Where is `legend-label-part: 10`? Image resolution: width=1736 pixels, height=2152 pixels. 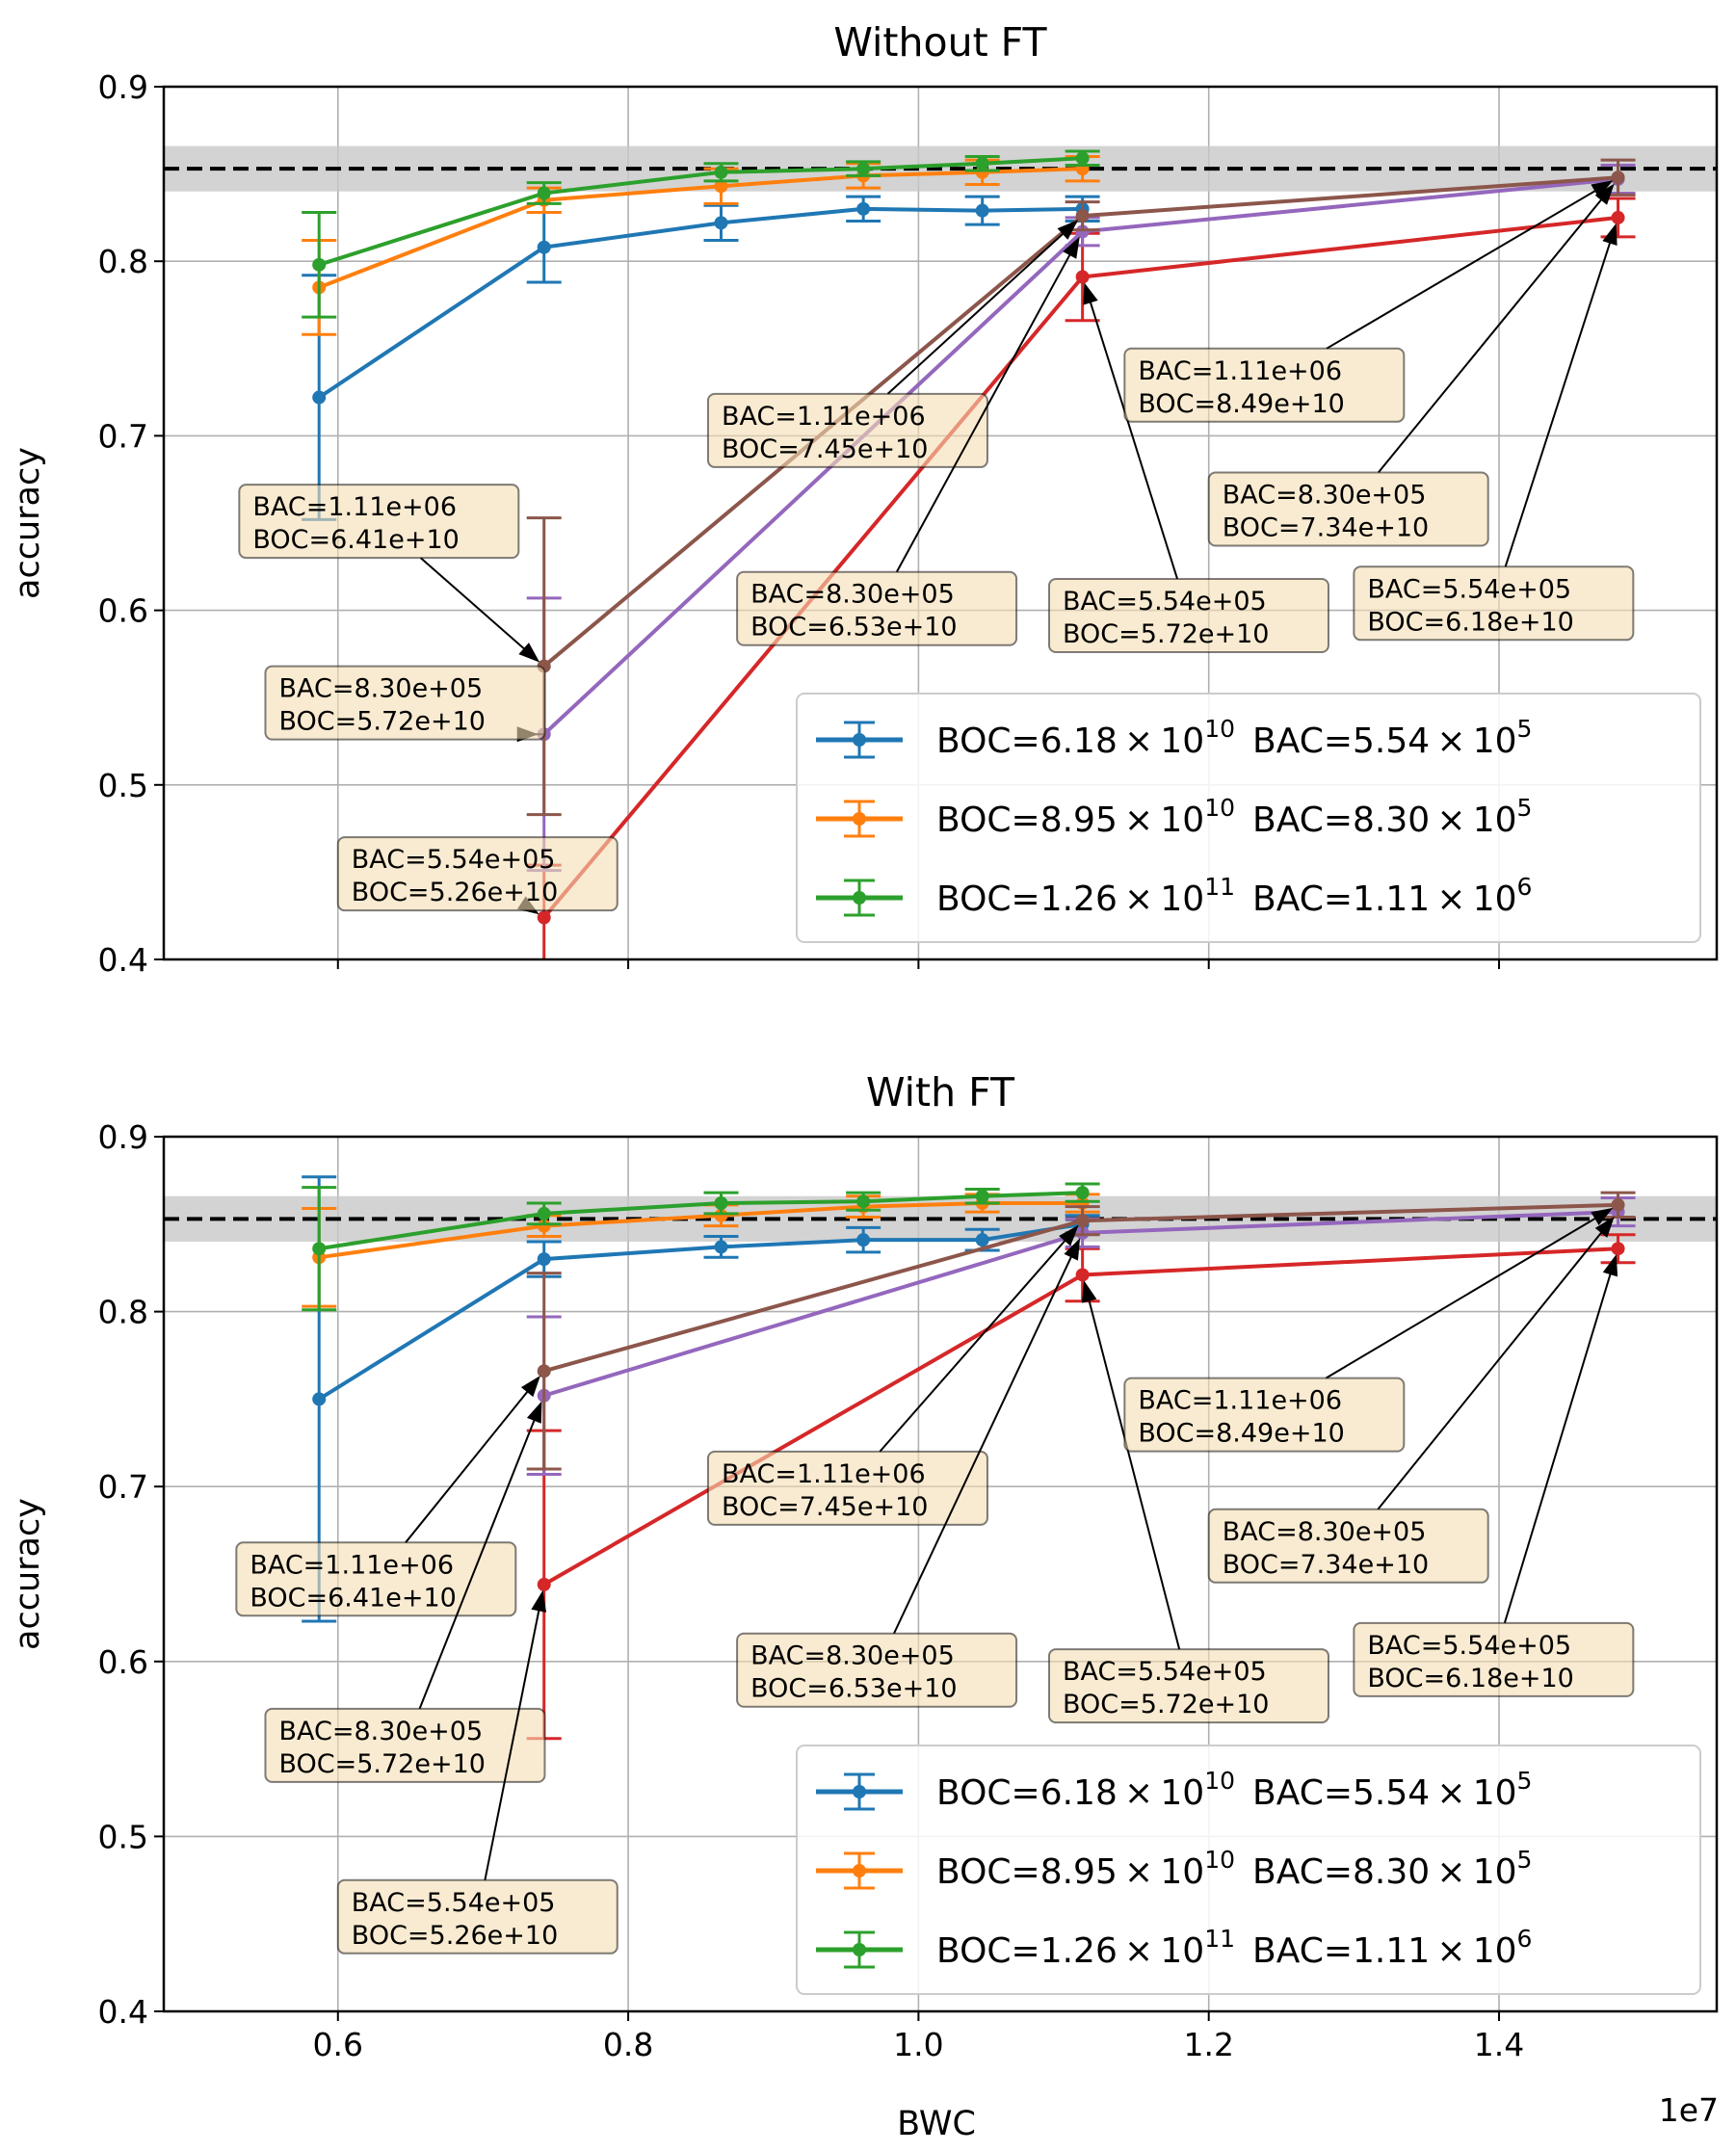
legend-label-part: 10 is located at coordinates (1219, 729).